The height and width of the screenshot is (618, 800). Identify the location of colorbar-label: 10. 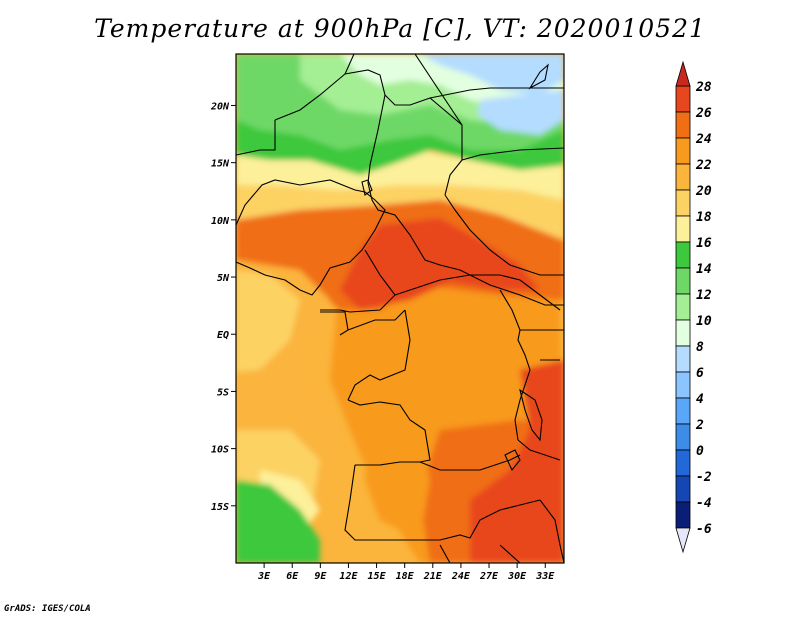
(704, 321).